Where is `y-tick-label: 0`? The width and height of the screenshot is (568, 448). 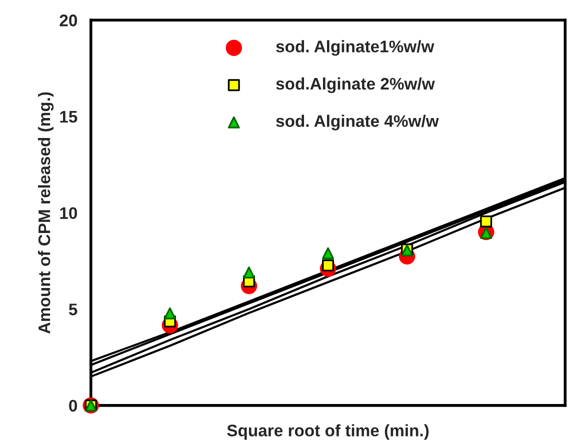
y-tick-label: 0 is located at coordinates (73, 406).